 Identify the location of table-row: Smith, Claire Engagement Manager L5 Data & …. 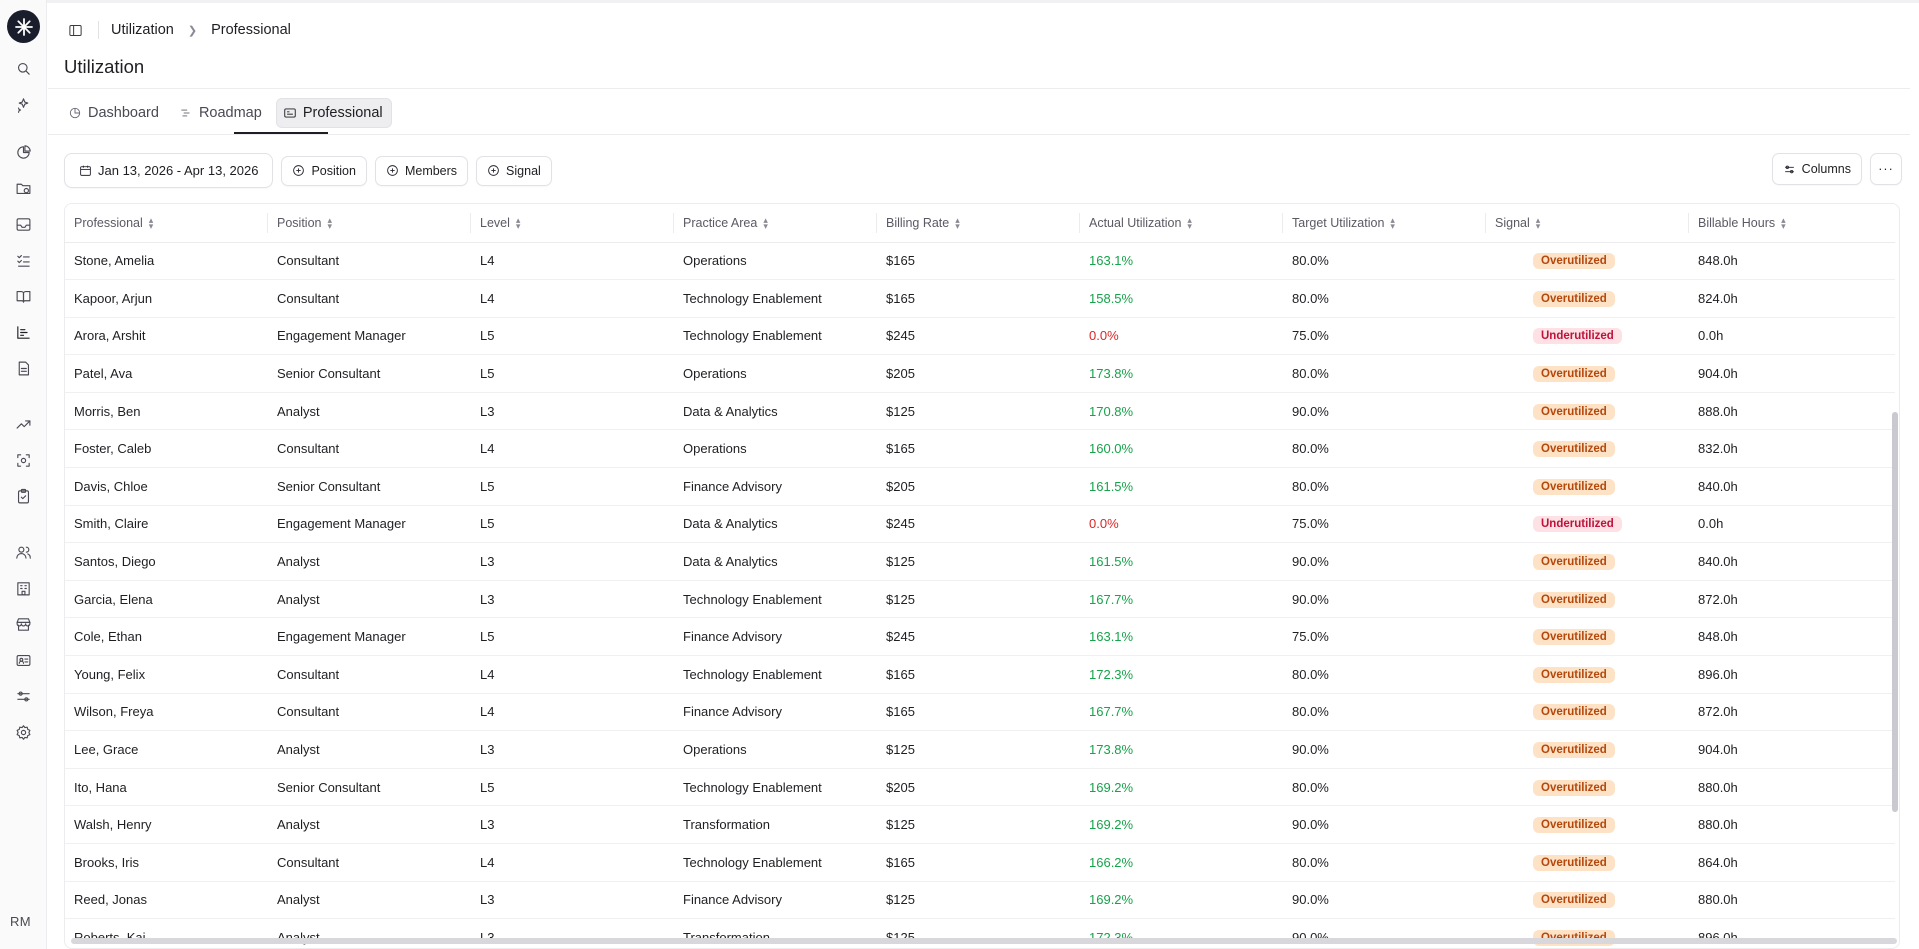
(980, 524).